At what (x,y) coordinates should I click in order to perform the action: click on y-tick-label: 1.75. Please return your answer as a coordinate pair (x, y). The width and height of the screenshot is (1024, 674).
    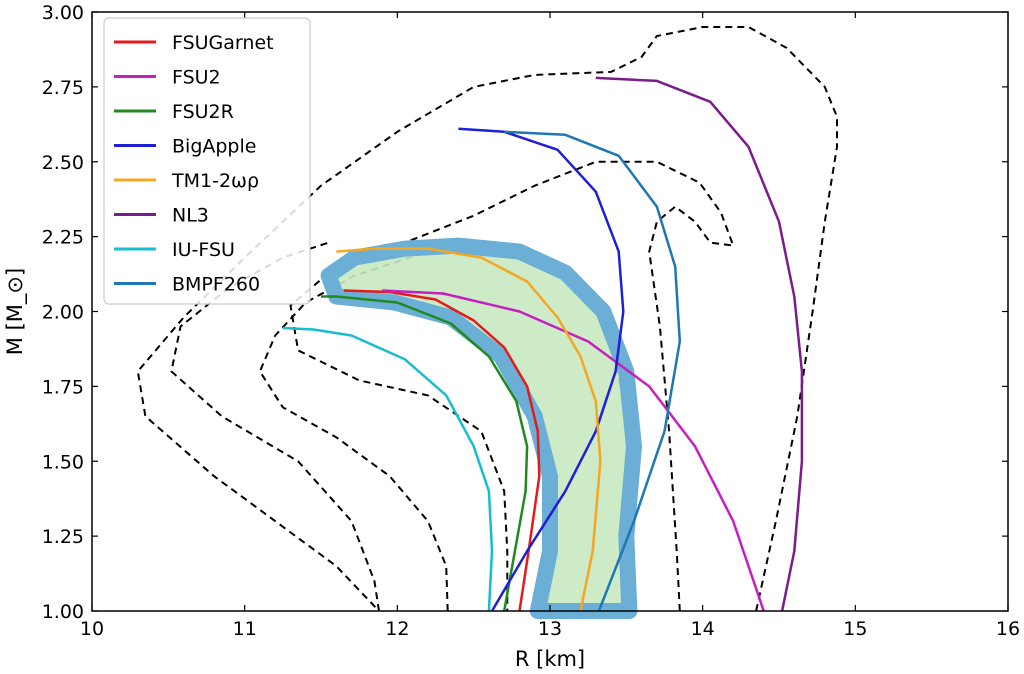
    Looking at the image, I should click on (63, 387).